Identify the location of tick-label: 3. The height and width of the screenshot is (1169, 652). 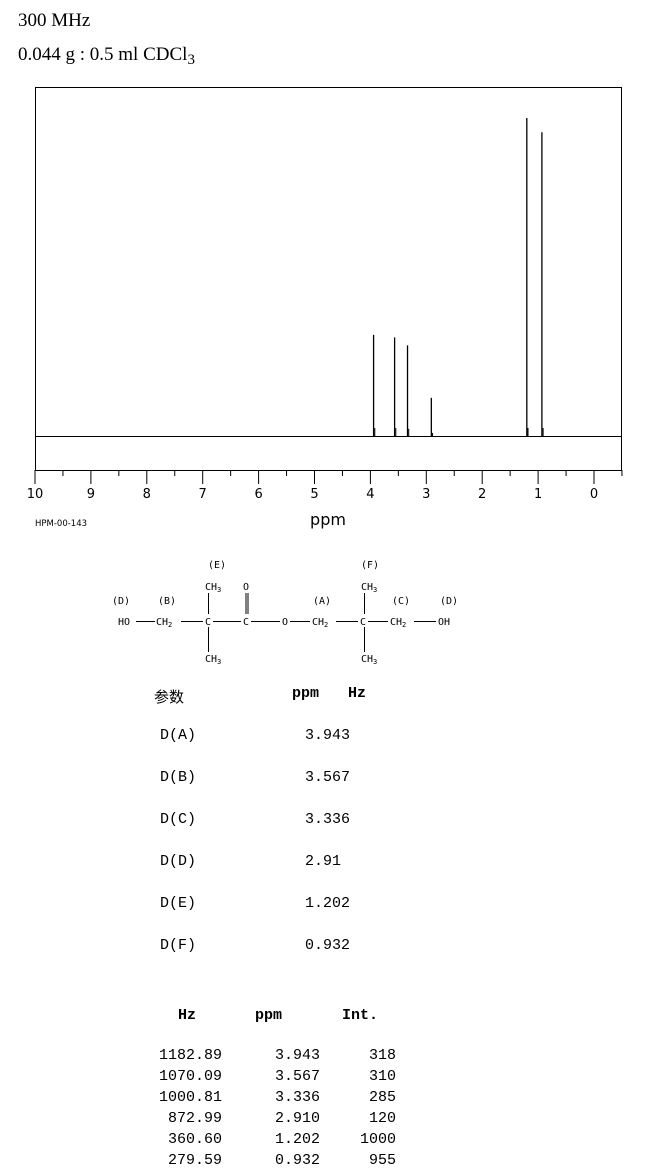
(426, 494).